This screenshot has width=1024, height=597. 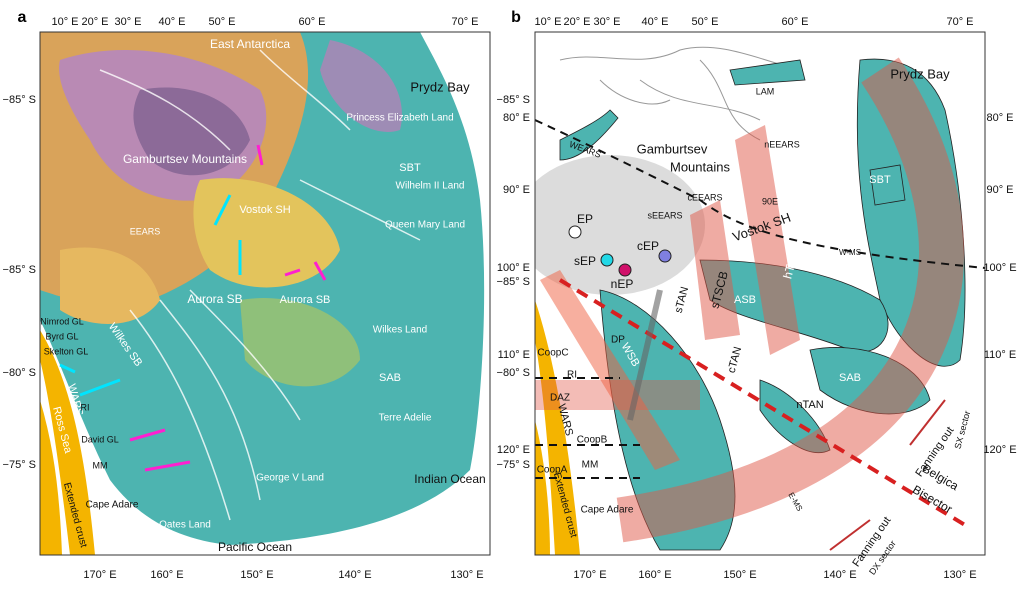 What do you see at coordinates (185, 159) in the screenshot?
I see `map-label: Gamburtsev Mountains` at bounding box center [185, 159].